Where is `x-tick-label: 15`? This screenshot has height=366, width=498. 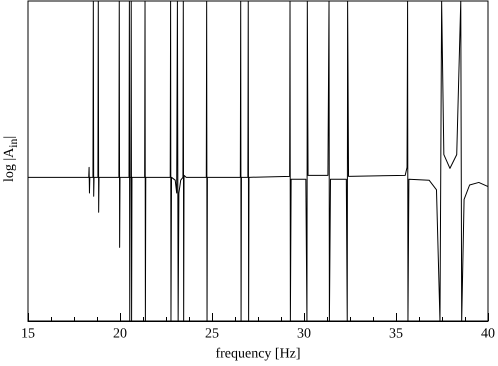
x-tick-label: 15 is located at coordinates (28, 334).